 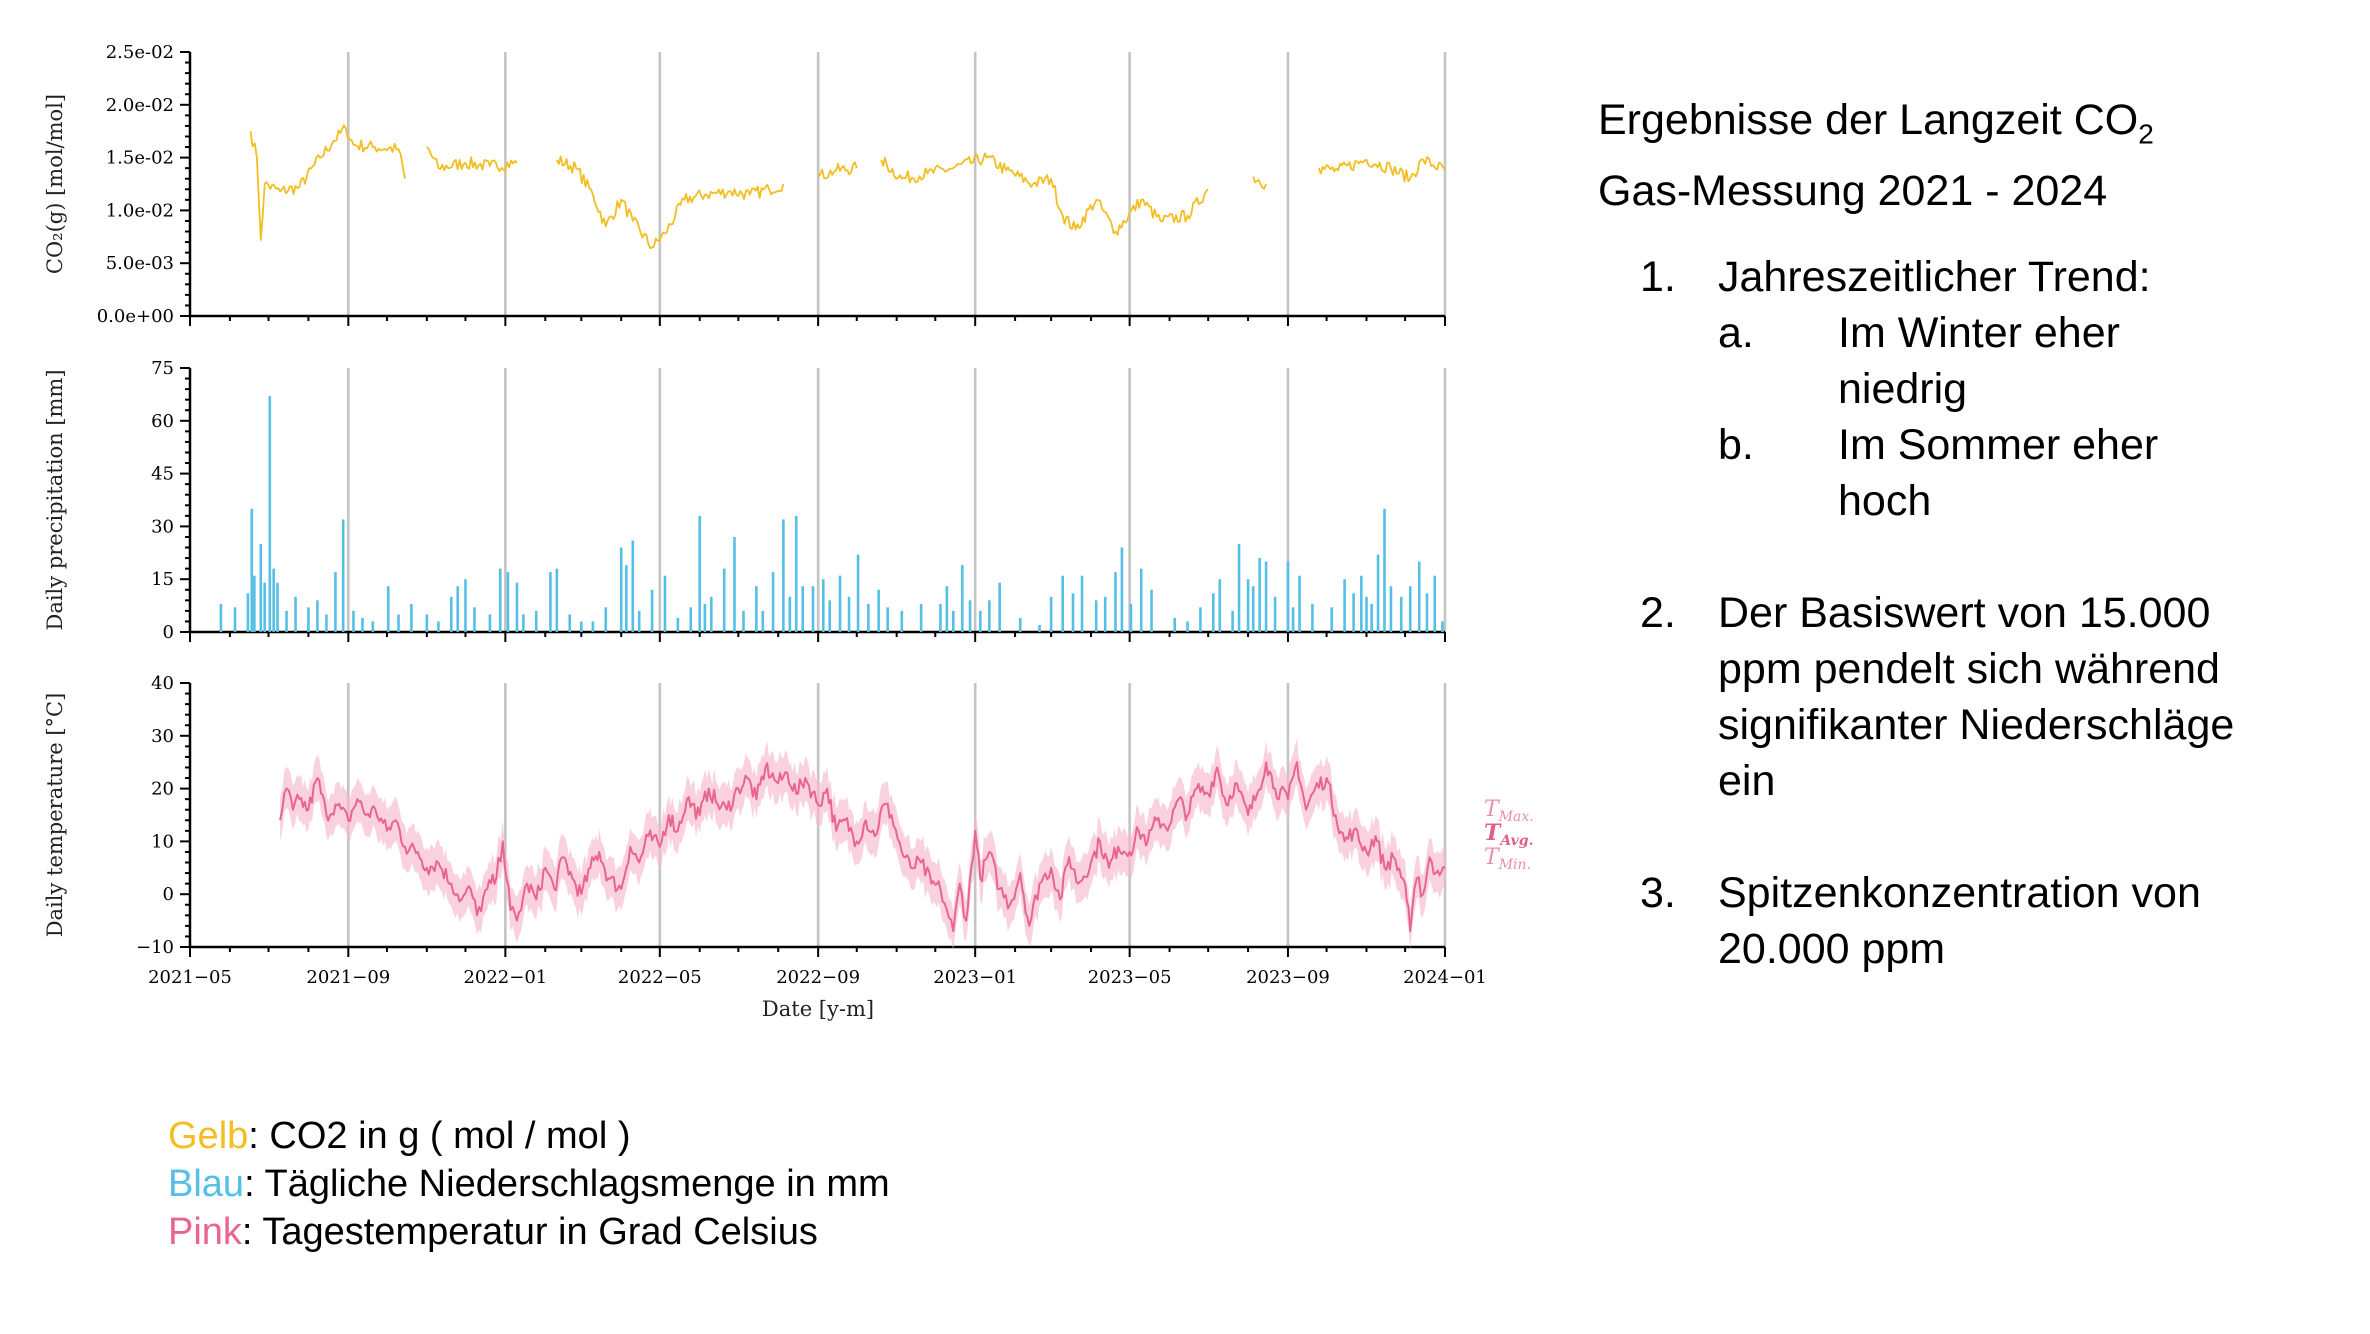 What do you see at coordinates (1515, 841) in the screenshot?
I see `legend-tavg-subscript: Avg.` at bounding box center [1515, 841].